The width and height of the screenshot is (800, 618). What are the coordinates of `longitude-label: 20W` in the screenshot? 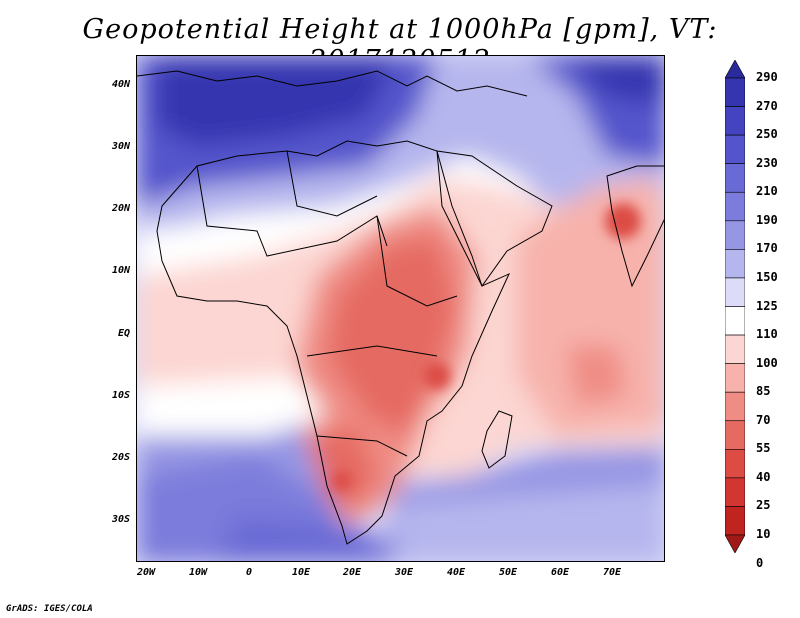 It's located at (146, 572).